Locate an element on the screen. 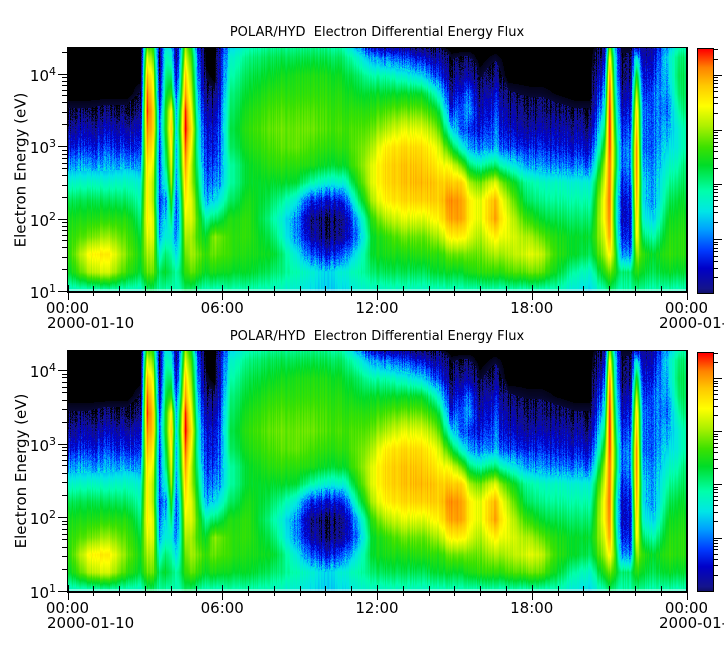  y-tick-label: 104 is located at coordinates (42, 371).